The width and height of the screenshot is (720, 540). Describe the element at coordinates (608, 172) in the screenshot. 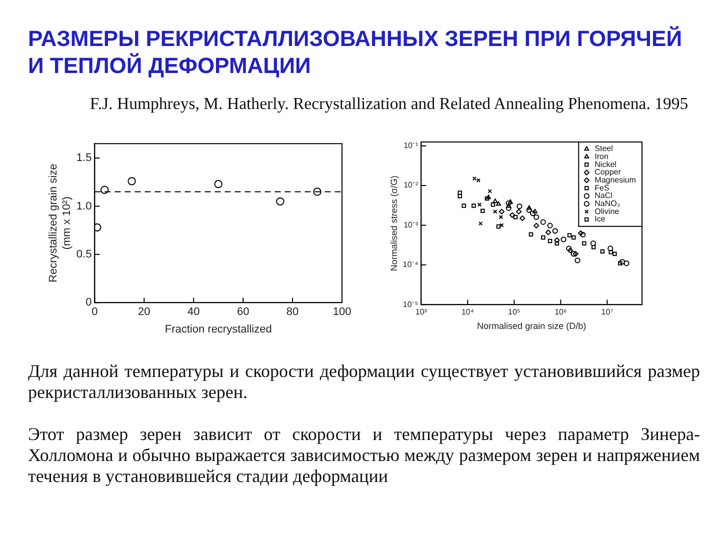

I see `legend-label: Copper` at that location.